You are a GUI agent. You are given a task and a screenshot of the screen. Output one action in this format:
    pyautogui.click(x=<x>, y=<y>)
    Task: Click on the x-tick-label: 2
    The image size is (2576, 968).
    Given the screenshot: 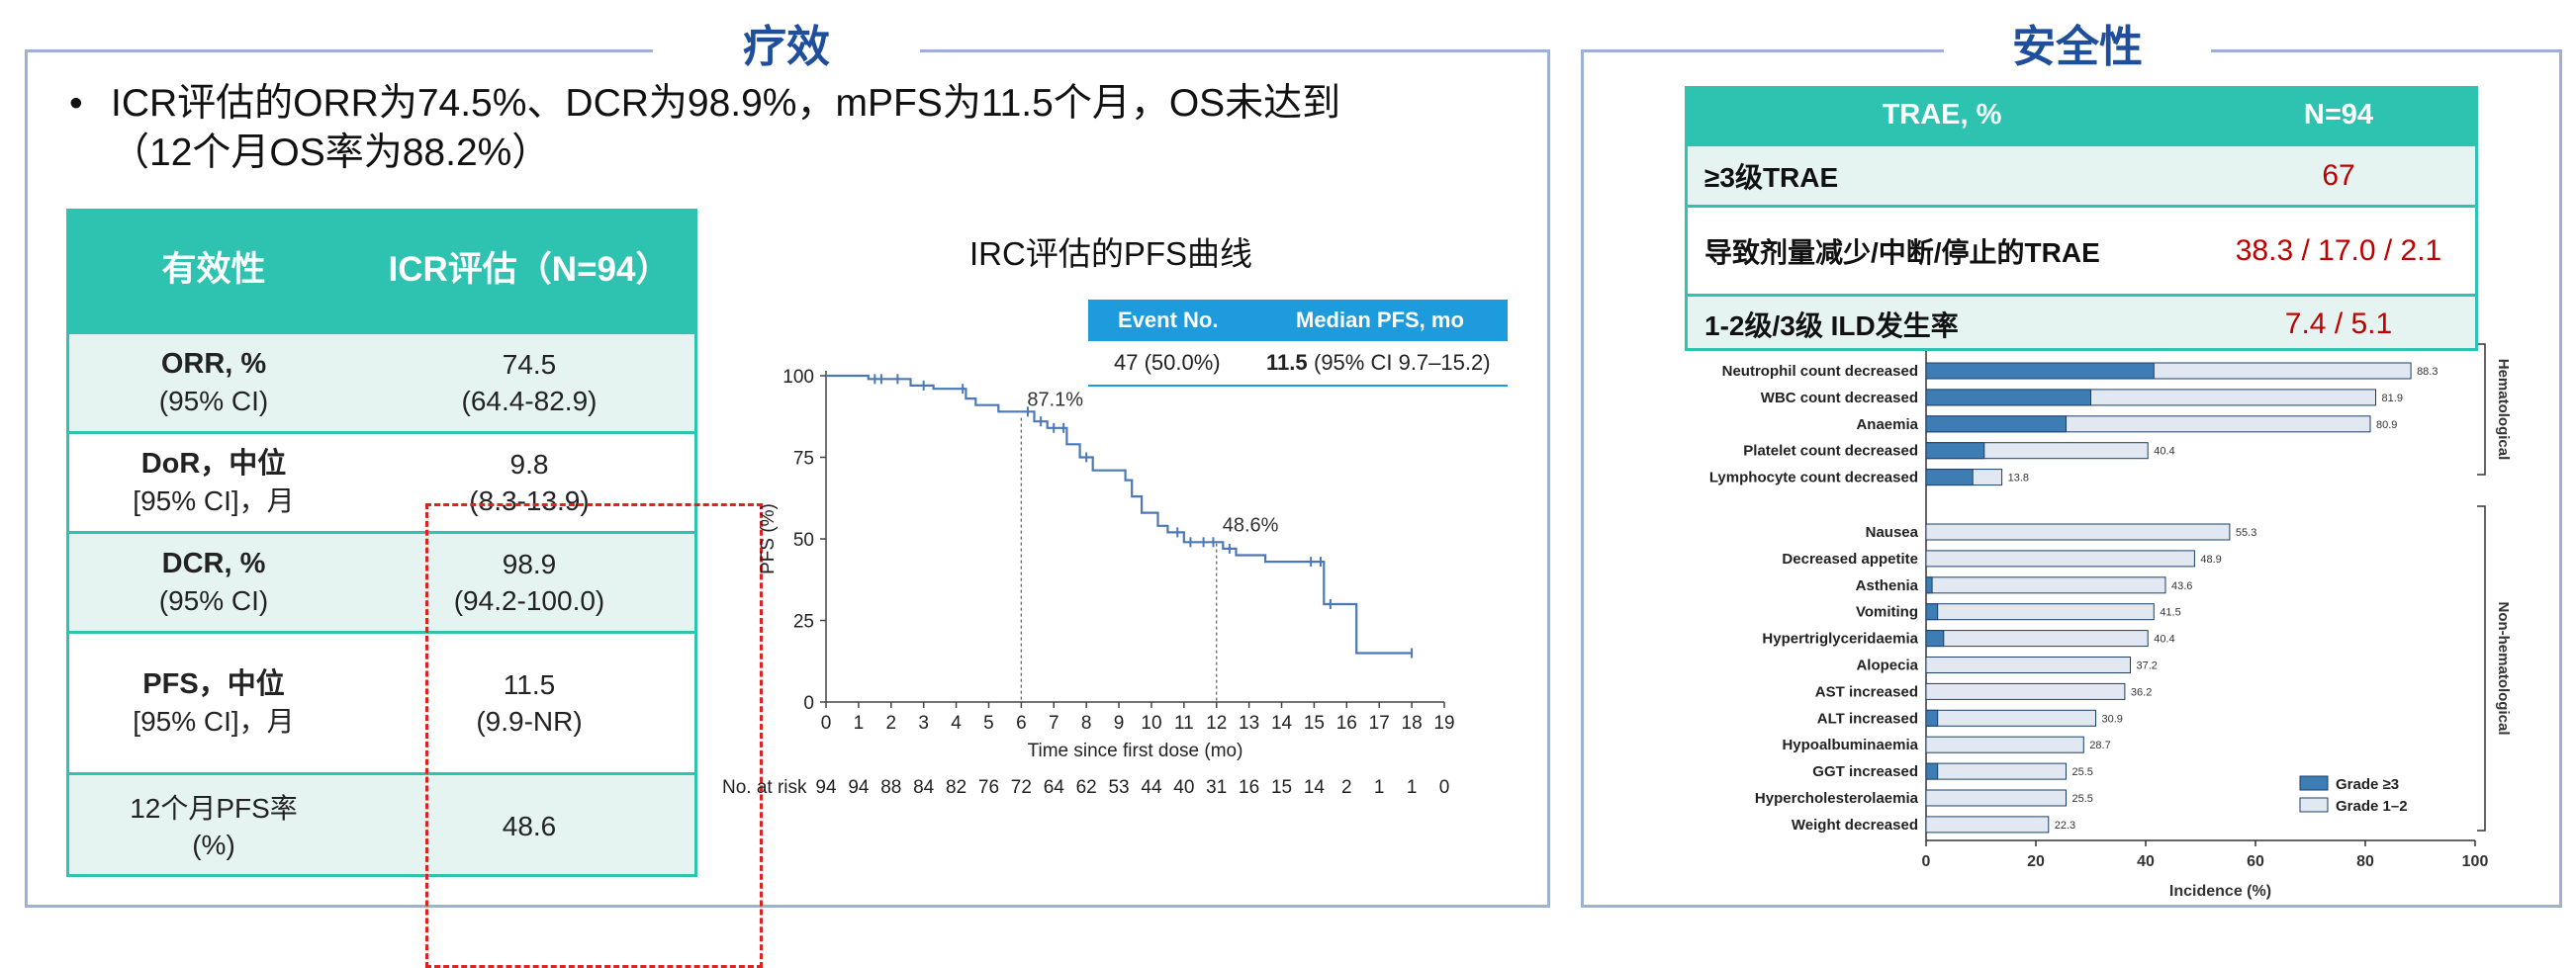 What is the action you would take?
    pyautogui.click(x=891, y=724)
    